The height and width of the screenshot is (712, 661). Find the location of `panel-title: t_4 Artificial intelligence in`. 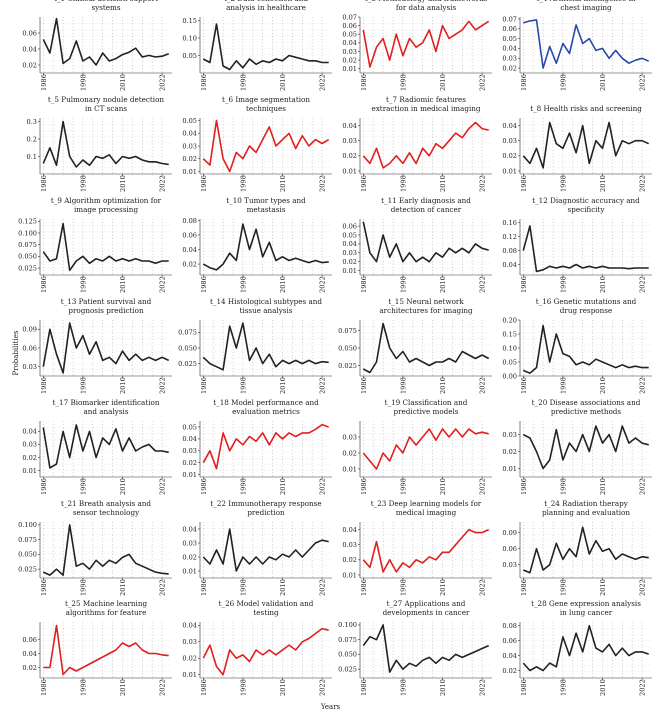

panel-title: t_4 Artificial intelligence in is located at coordinates (585, 1).